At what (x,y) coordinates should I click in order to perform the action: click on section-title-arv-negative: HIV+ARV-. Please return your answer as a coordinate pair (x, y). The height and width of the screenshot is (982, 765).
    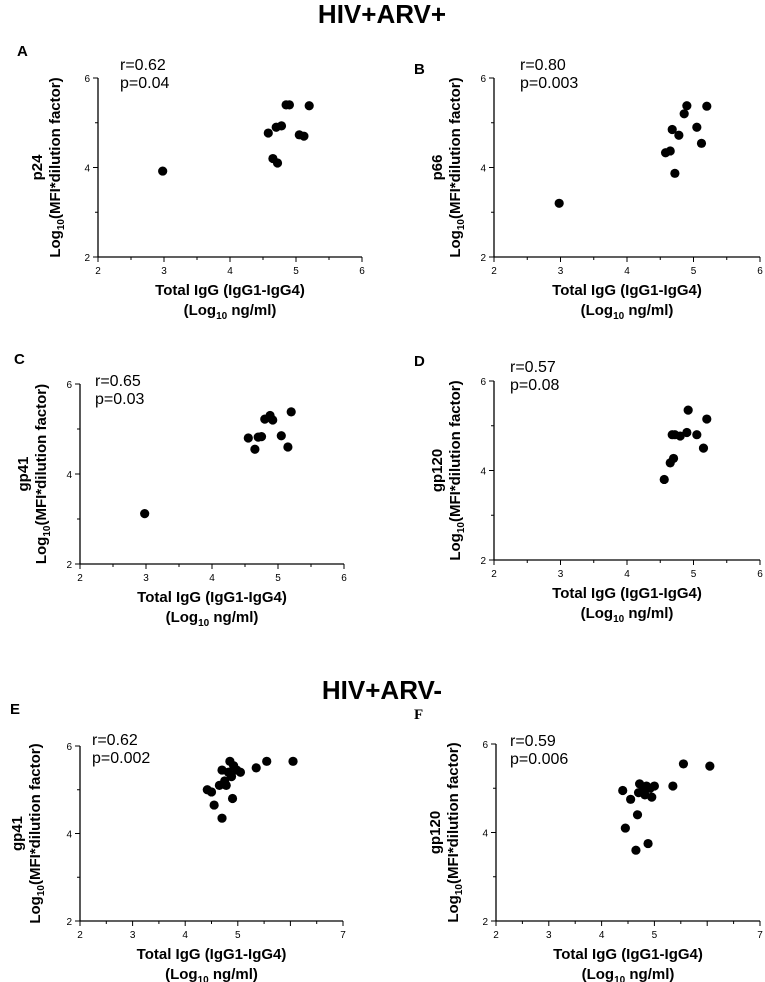
    Looking at the image, I should click on (382, 690).